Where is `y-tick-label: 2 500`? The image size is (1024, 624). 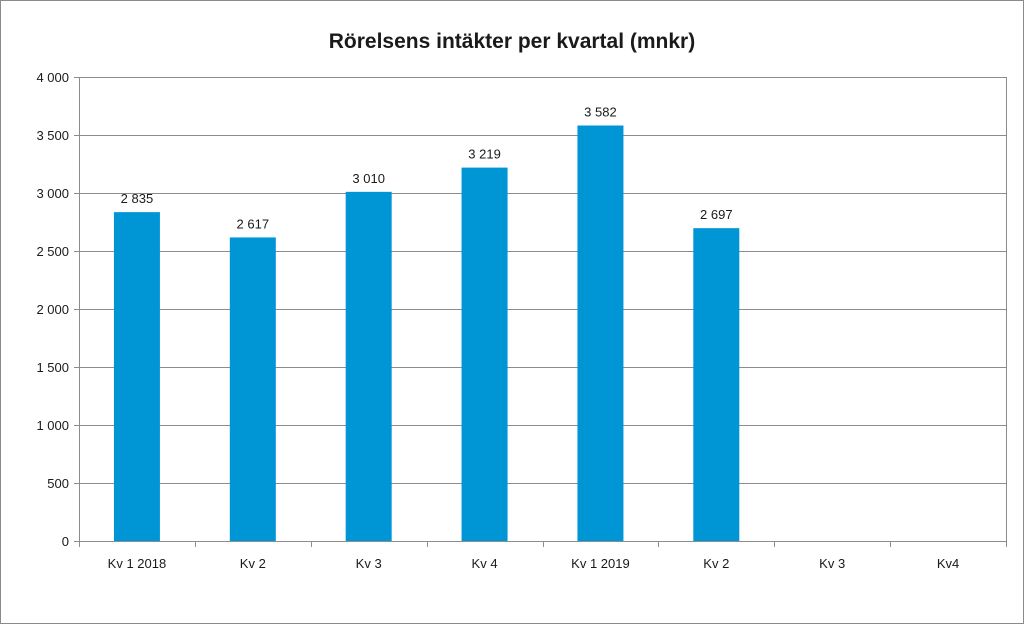 y-tick-label: 2 500 is located at coordinates (52, 251).